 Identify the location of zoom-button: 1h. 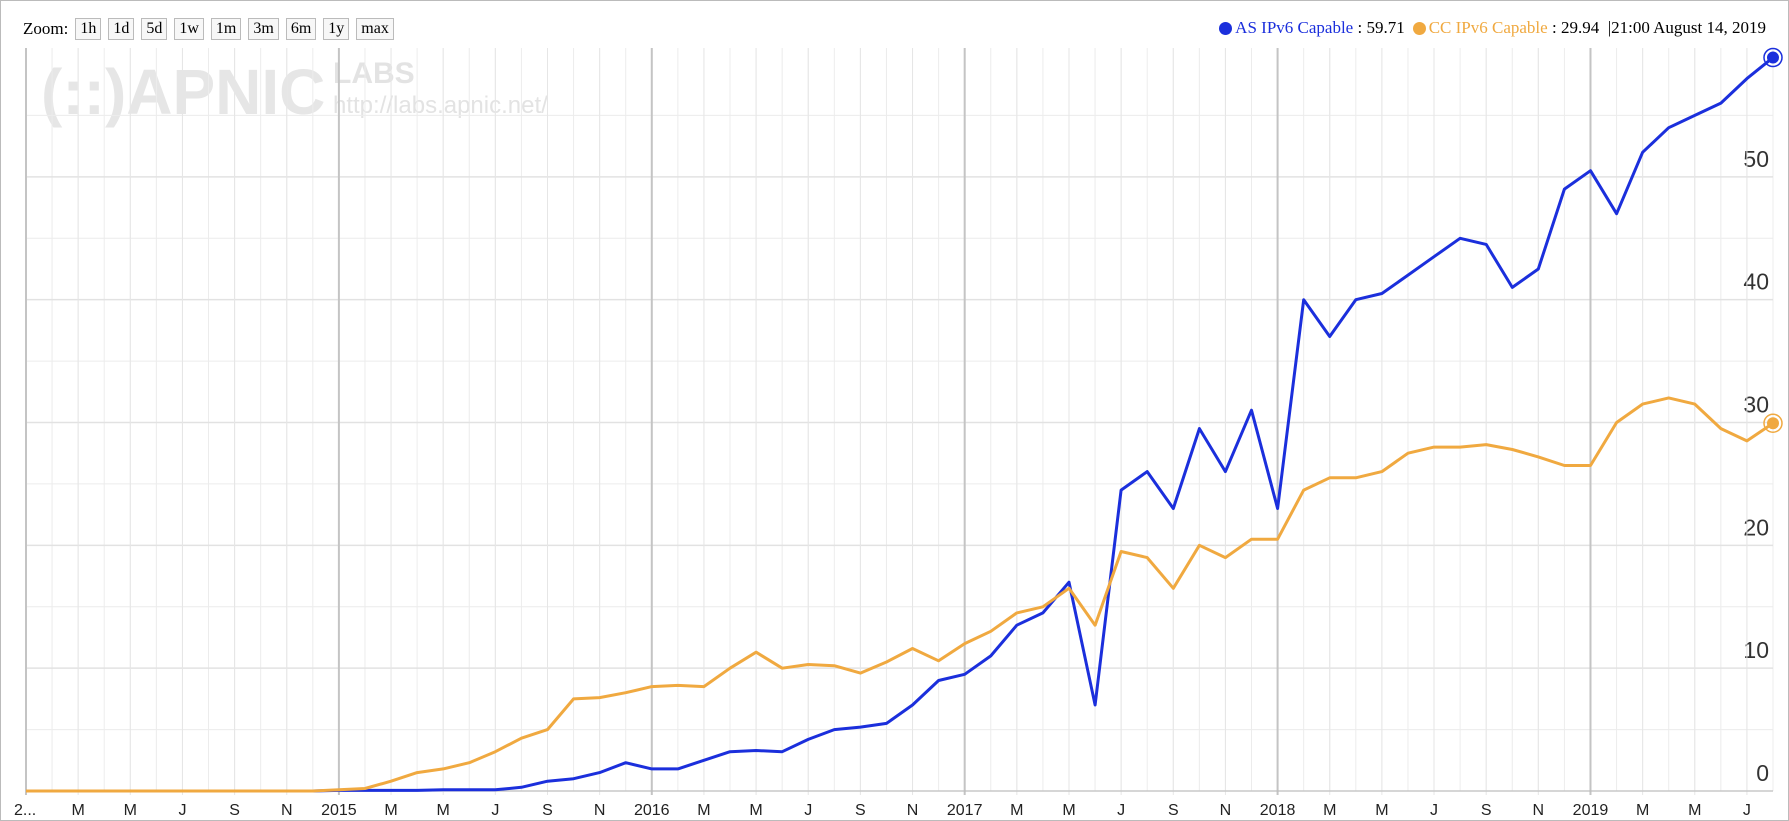
(88, 29).